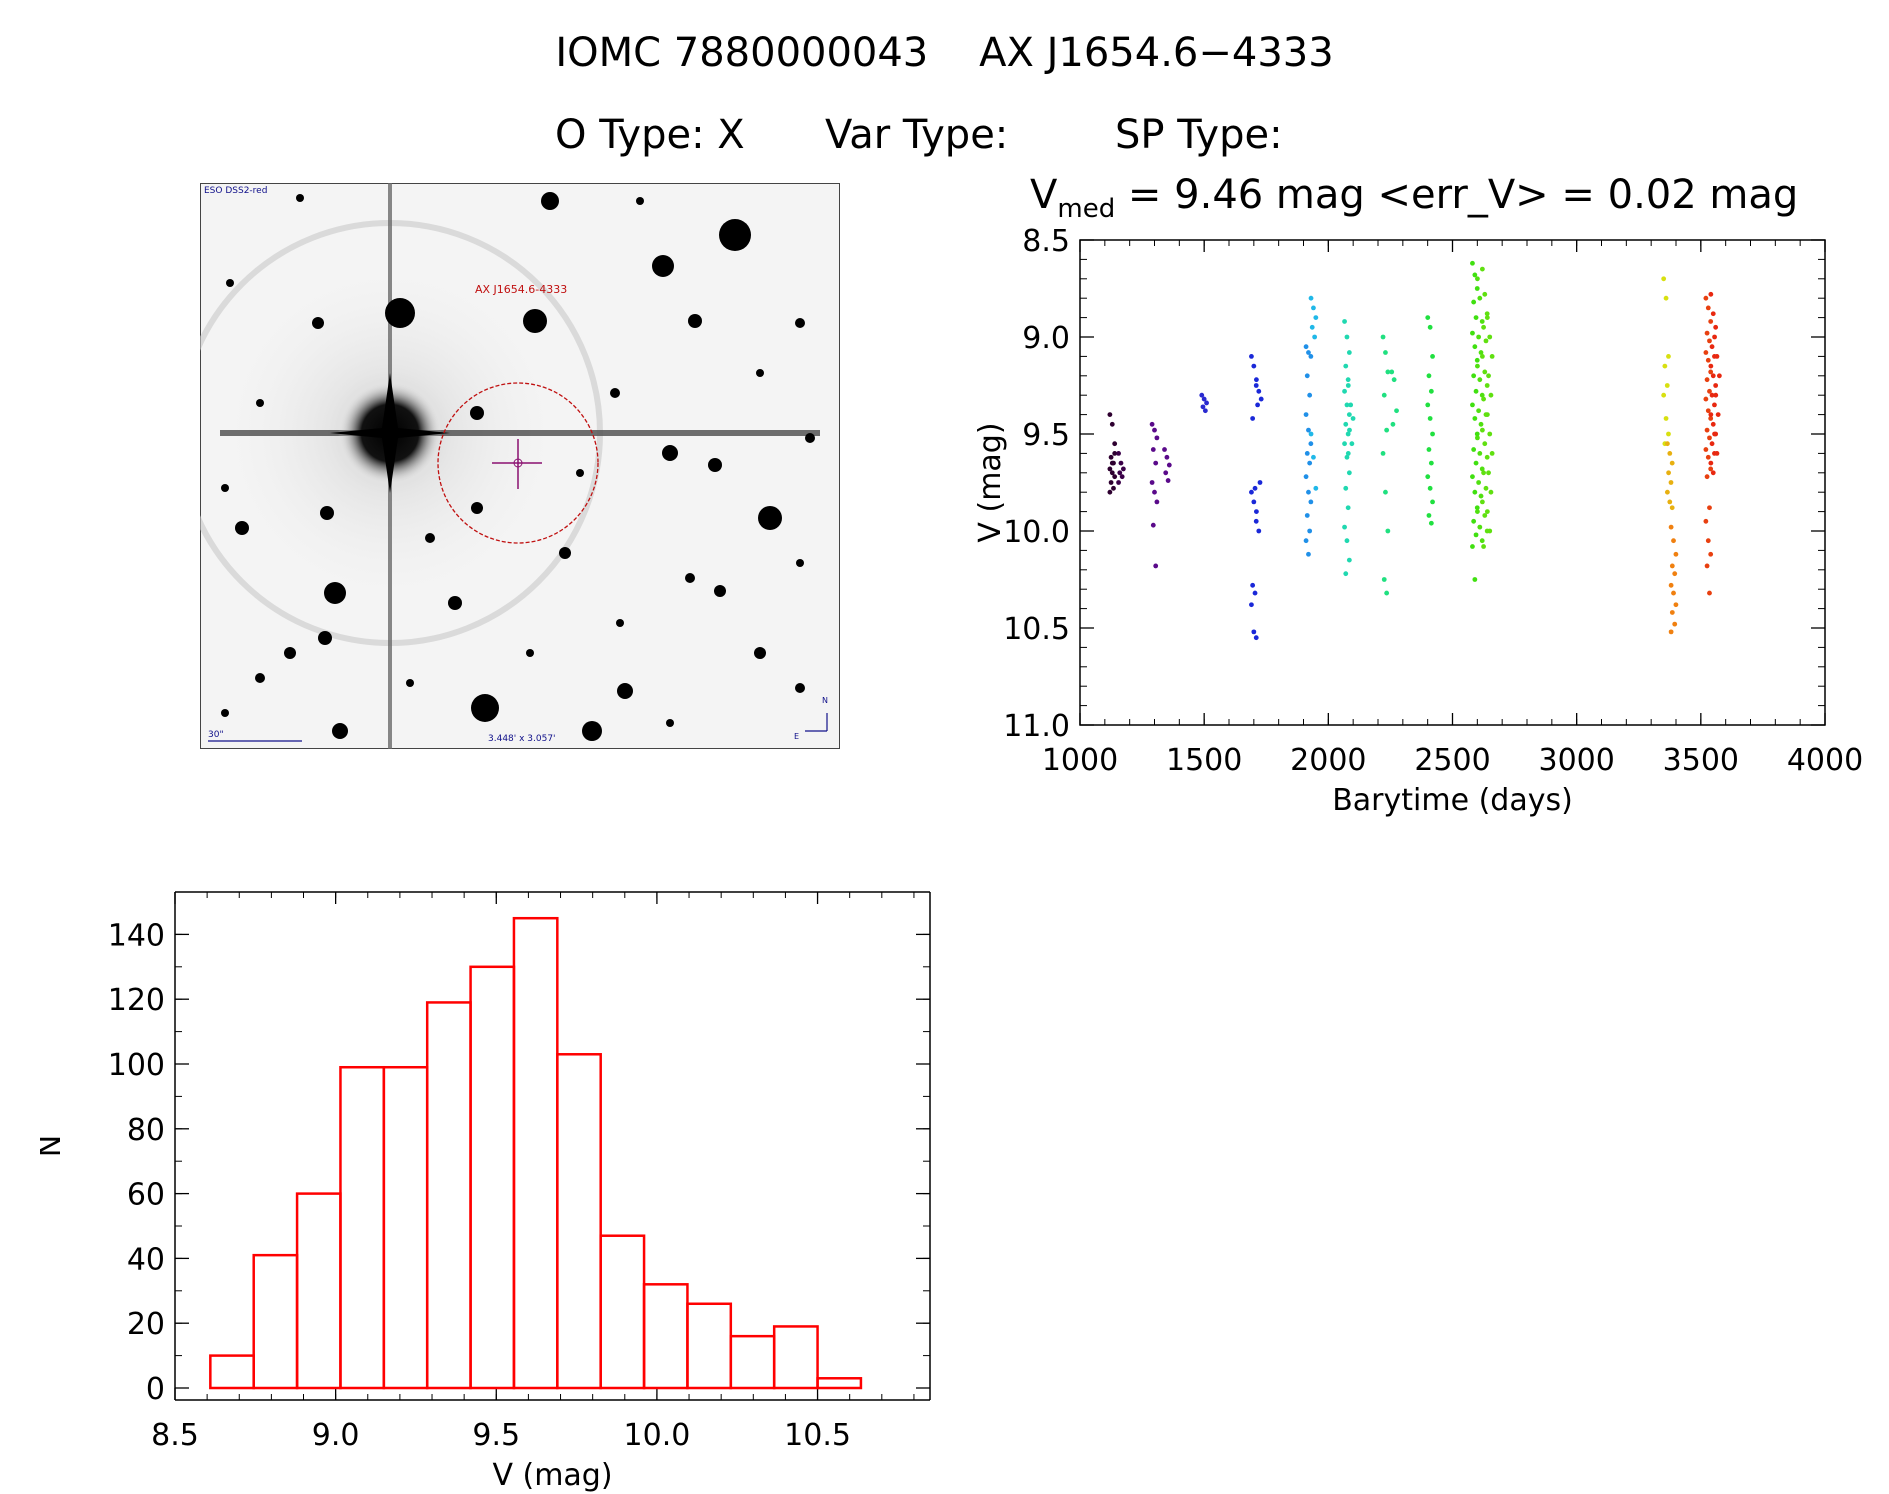 This screenshot has height=1494, width=1889. Describe the element at coordinates (1452, 800) in the screenshot. I see `x-axis-label: Barytime (days)` at that location.